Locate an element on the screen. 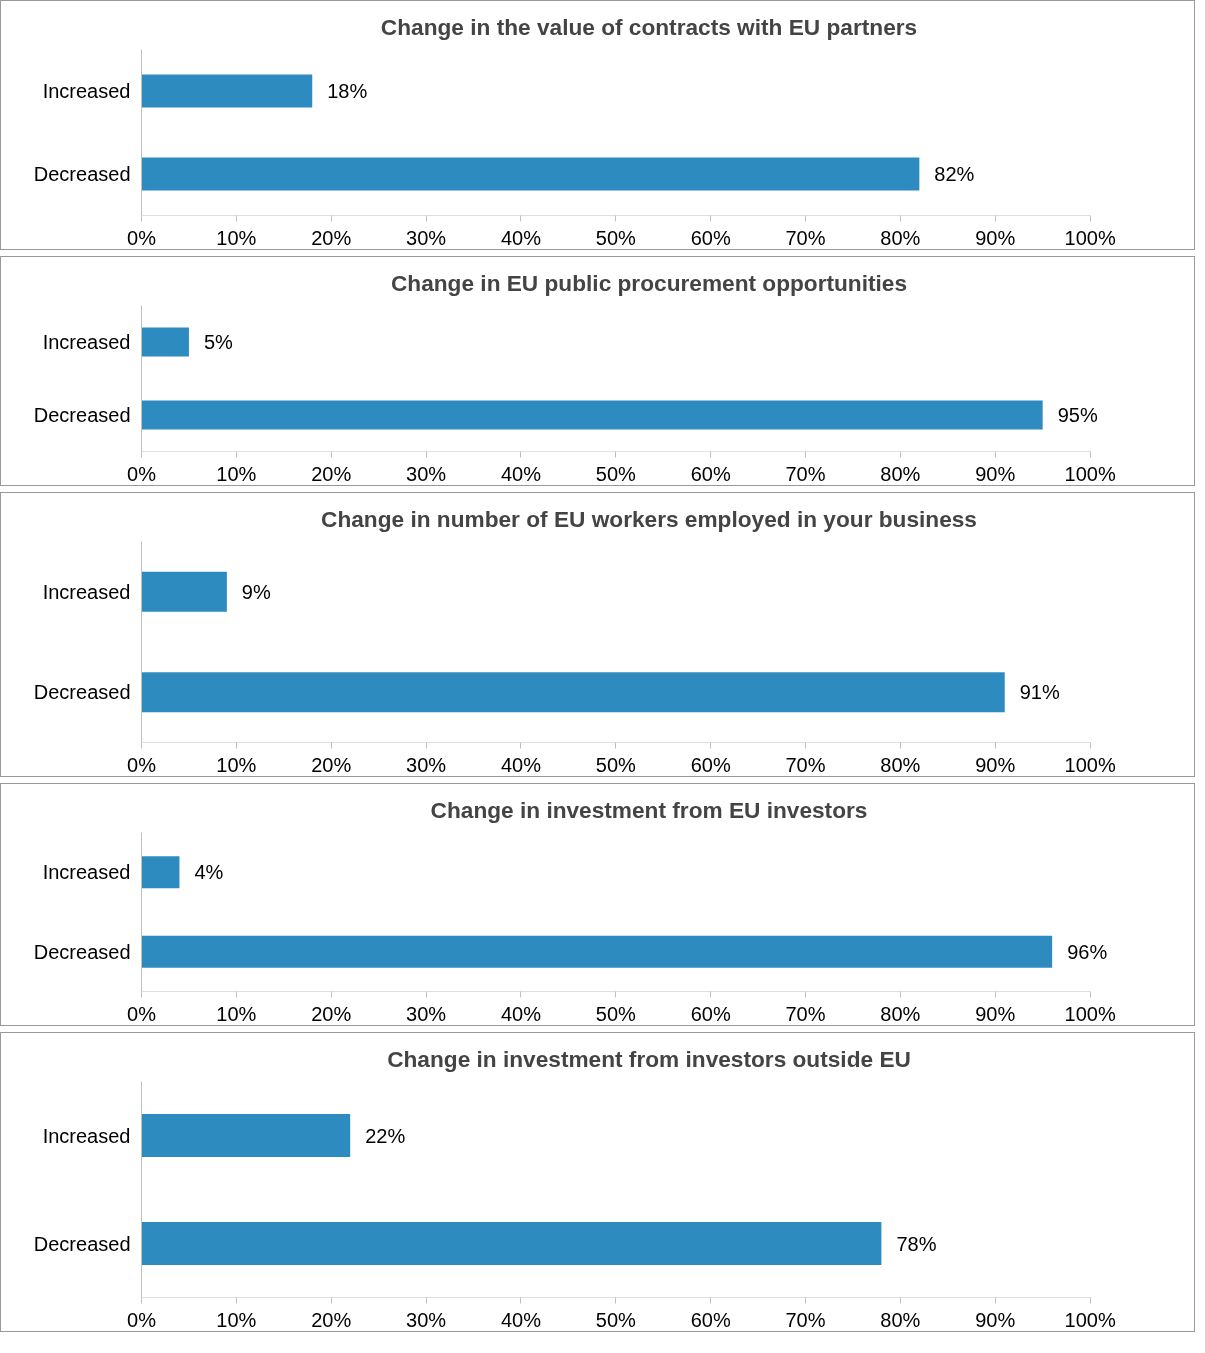 The width and height of the screenshot is (1205, 1353). data-label: 4% is located at coordinates (209, 872).